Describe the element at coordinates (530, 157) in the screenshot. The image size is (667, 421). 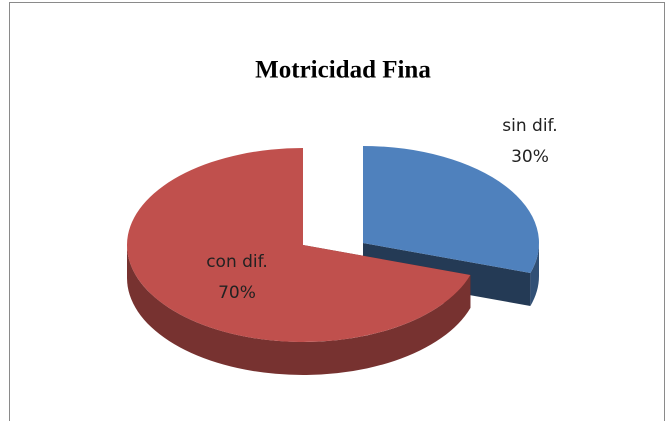
I see `data-label: 30%` at that location.